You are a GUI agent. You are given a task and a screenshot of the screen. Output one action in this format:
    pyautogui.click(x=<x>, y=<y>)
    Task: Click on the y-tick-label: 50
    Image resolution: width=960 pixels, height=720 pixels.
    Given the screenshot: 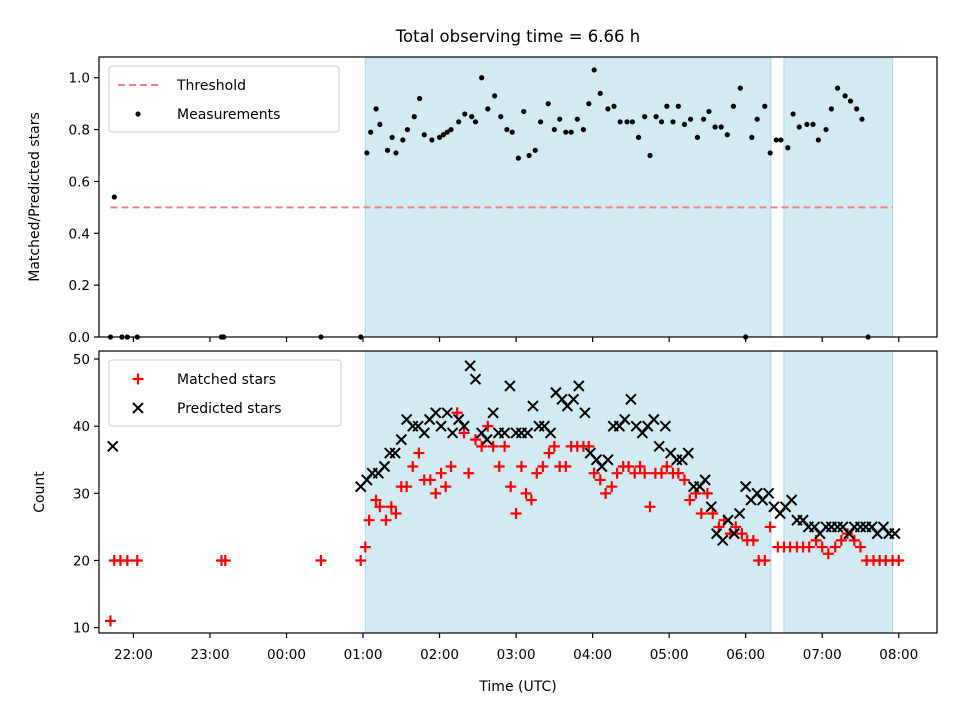 What is the action you would take?
    pyautogui.click(x=81, y=360)
    